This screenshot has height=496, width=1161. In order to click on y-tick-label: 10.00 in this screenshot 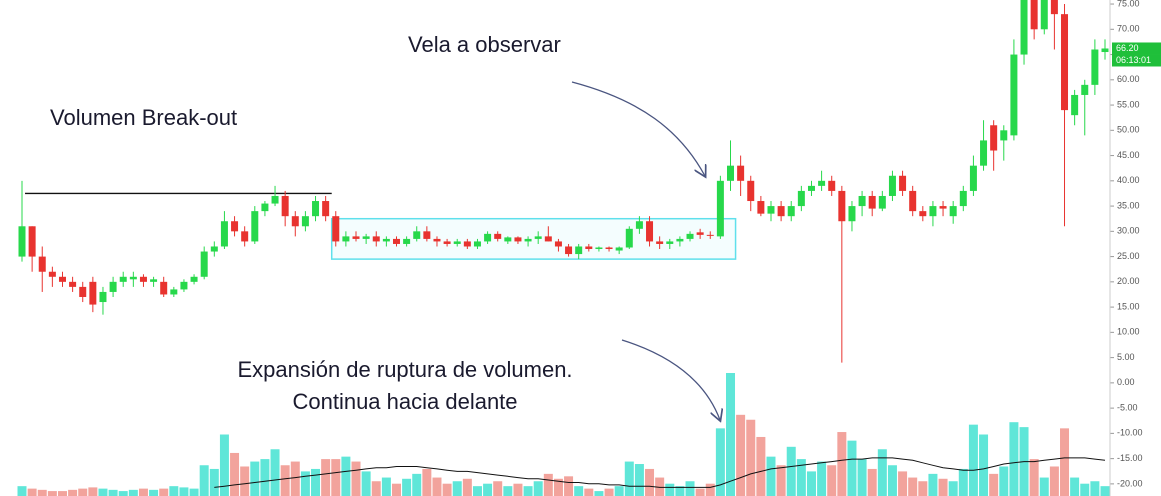, I will do `click(1128, 332)`.